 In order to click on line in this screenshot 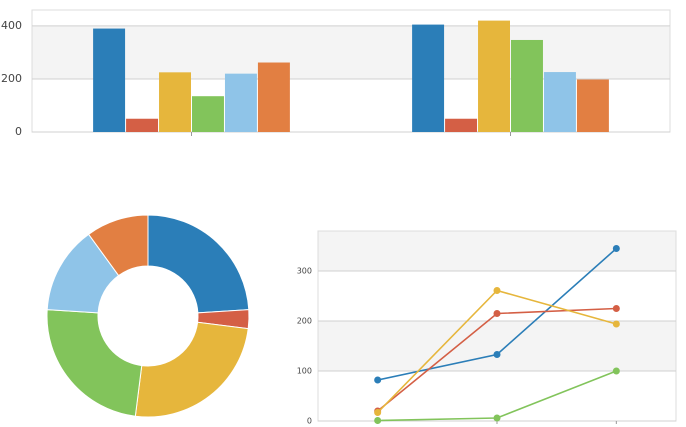, I will do `click(497, 396)`.